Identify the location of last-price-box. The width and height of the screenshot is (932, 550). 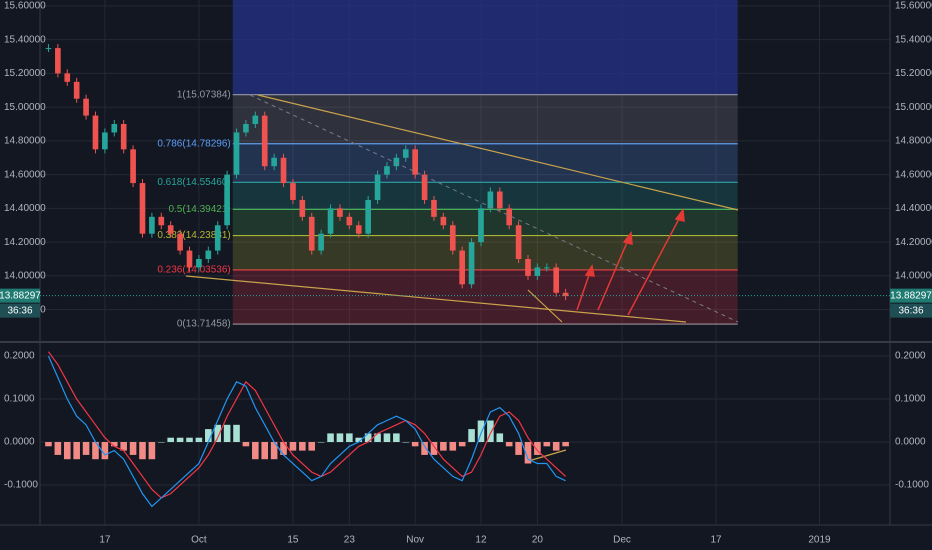
(20, 295).